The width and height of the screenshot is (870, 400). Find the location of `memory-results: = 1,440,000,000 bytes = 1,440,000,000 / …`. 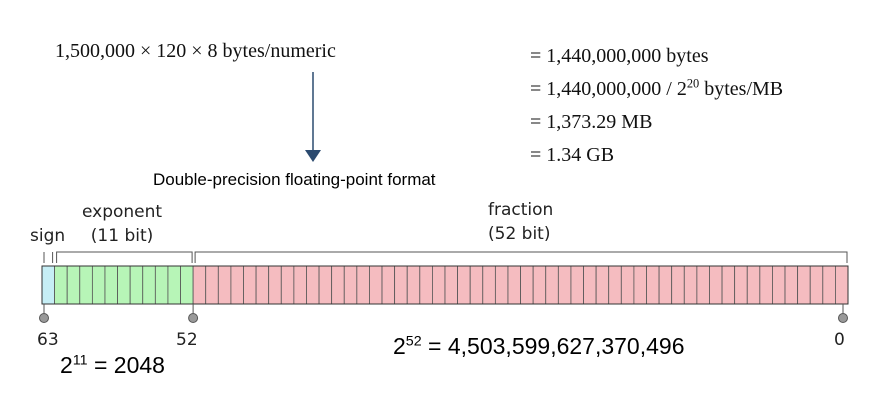

memory-results: = 1,440,000,000 bytes = 1,440,000,000 / … is located at coordinates (656, 106).